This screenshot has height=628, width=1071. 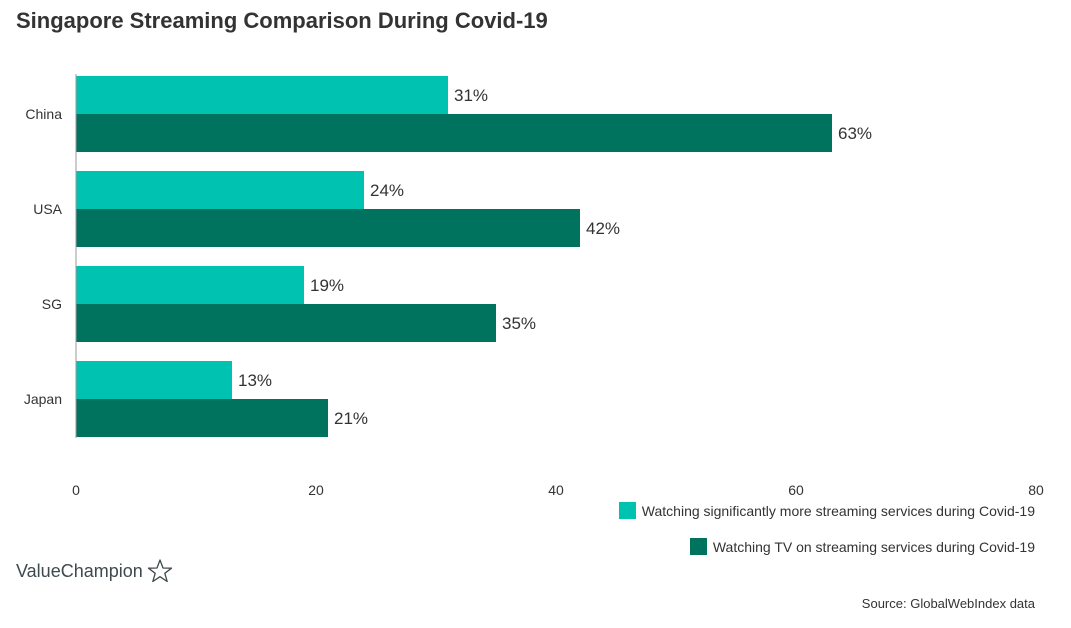 I want to click on data-label-usa-series-1: 24%, so click(x=387, y=190).